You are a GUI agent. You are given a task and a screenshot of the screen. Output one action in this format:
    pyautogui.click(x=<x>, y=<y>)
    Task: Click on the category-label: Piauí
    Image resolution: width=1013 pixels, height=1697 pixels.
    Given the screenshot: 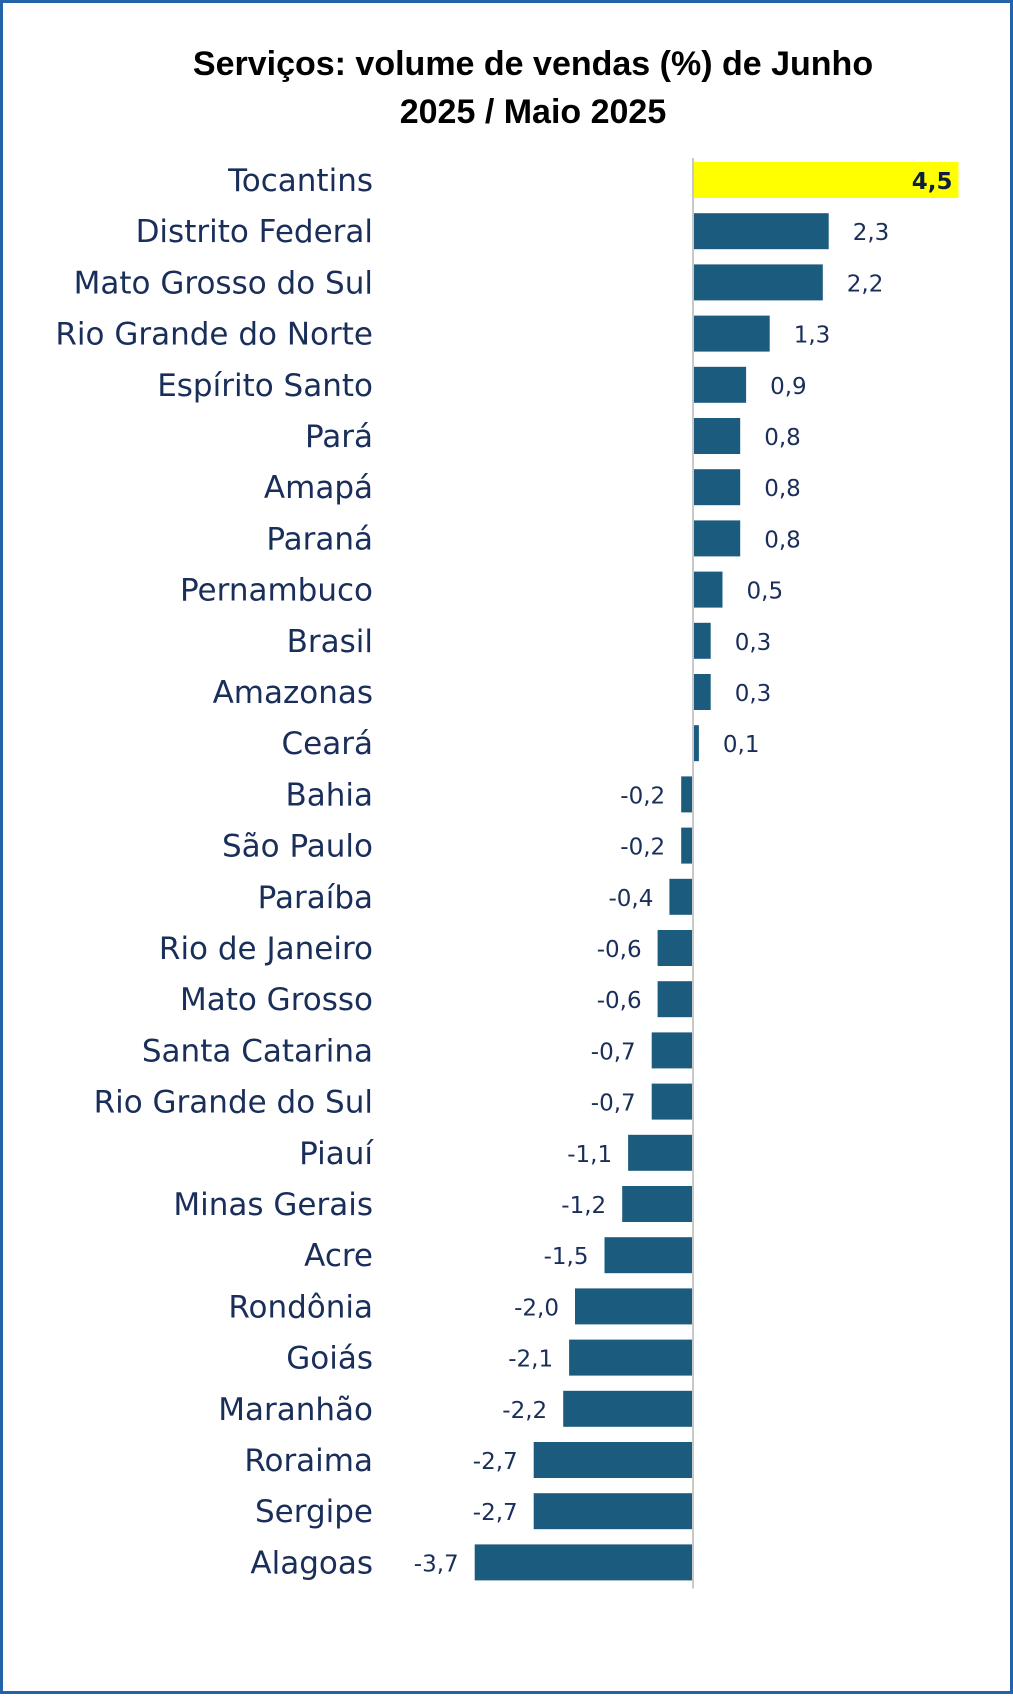 What is the action you would take?
    pyautogui.click(x=336, y=1154)
    